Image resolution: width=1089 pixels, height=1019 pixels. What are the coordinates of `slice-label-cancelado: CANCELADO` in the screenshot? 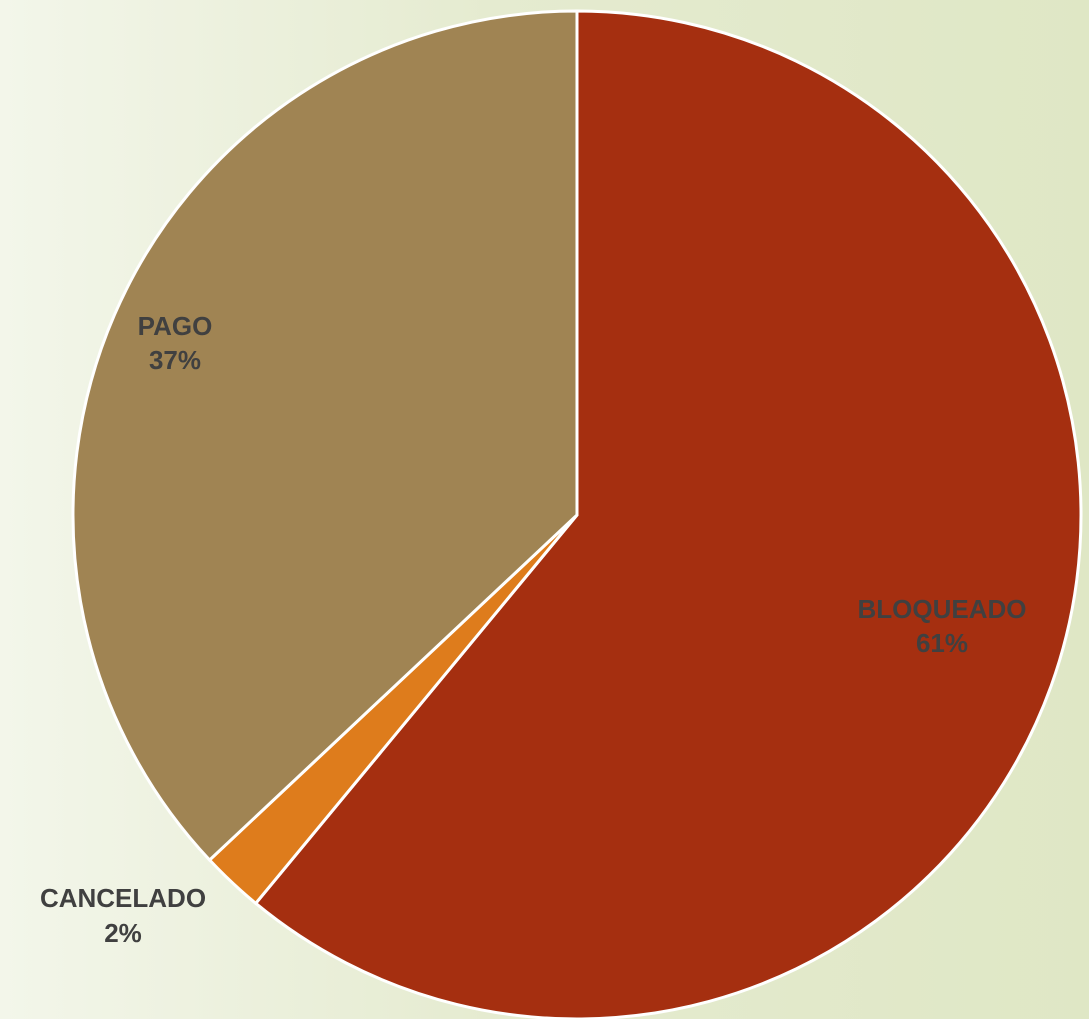 It's located at (123, 898).